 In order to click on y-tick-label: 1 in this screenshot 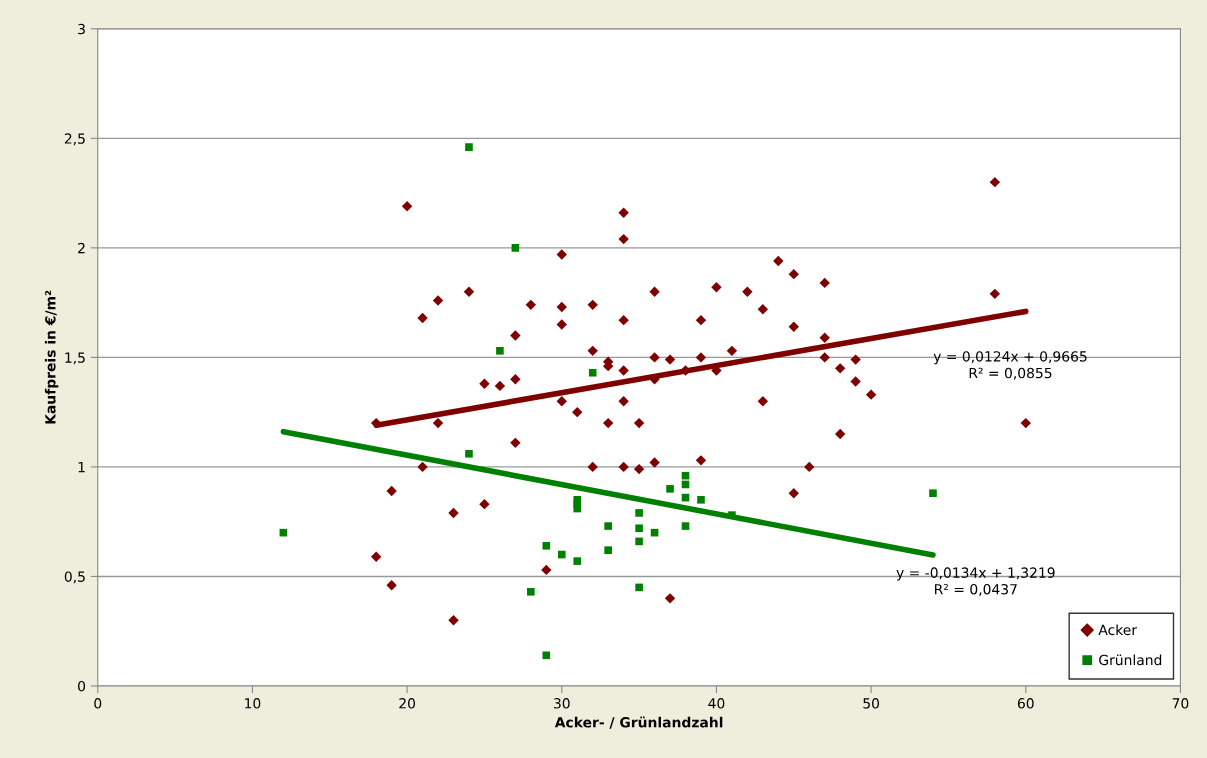, I will do `click(81, 467)`.